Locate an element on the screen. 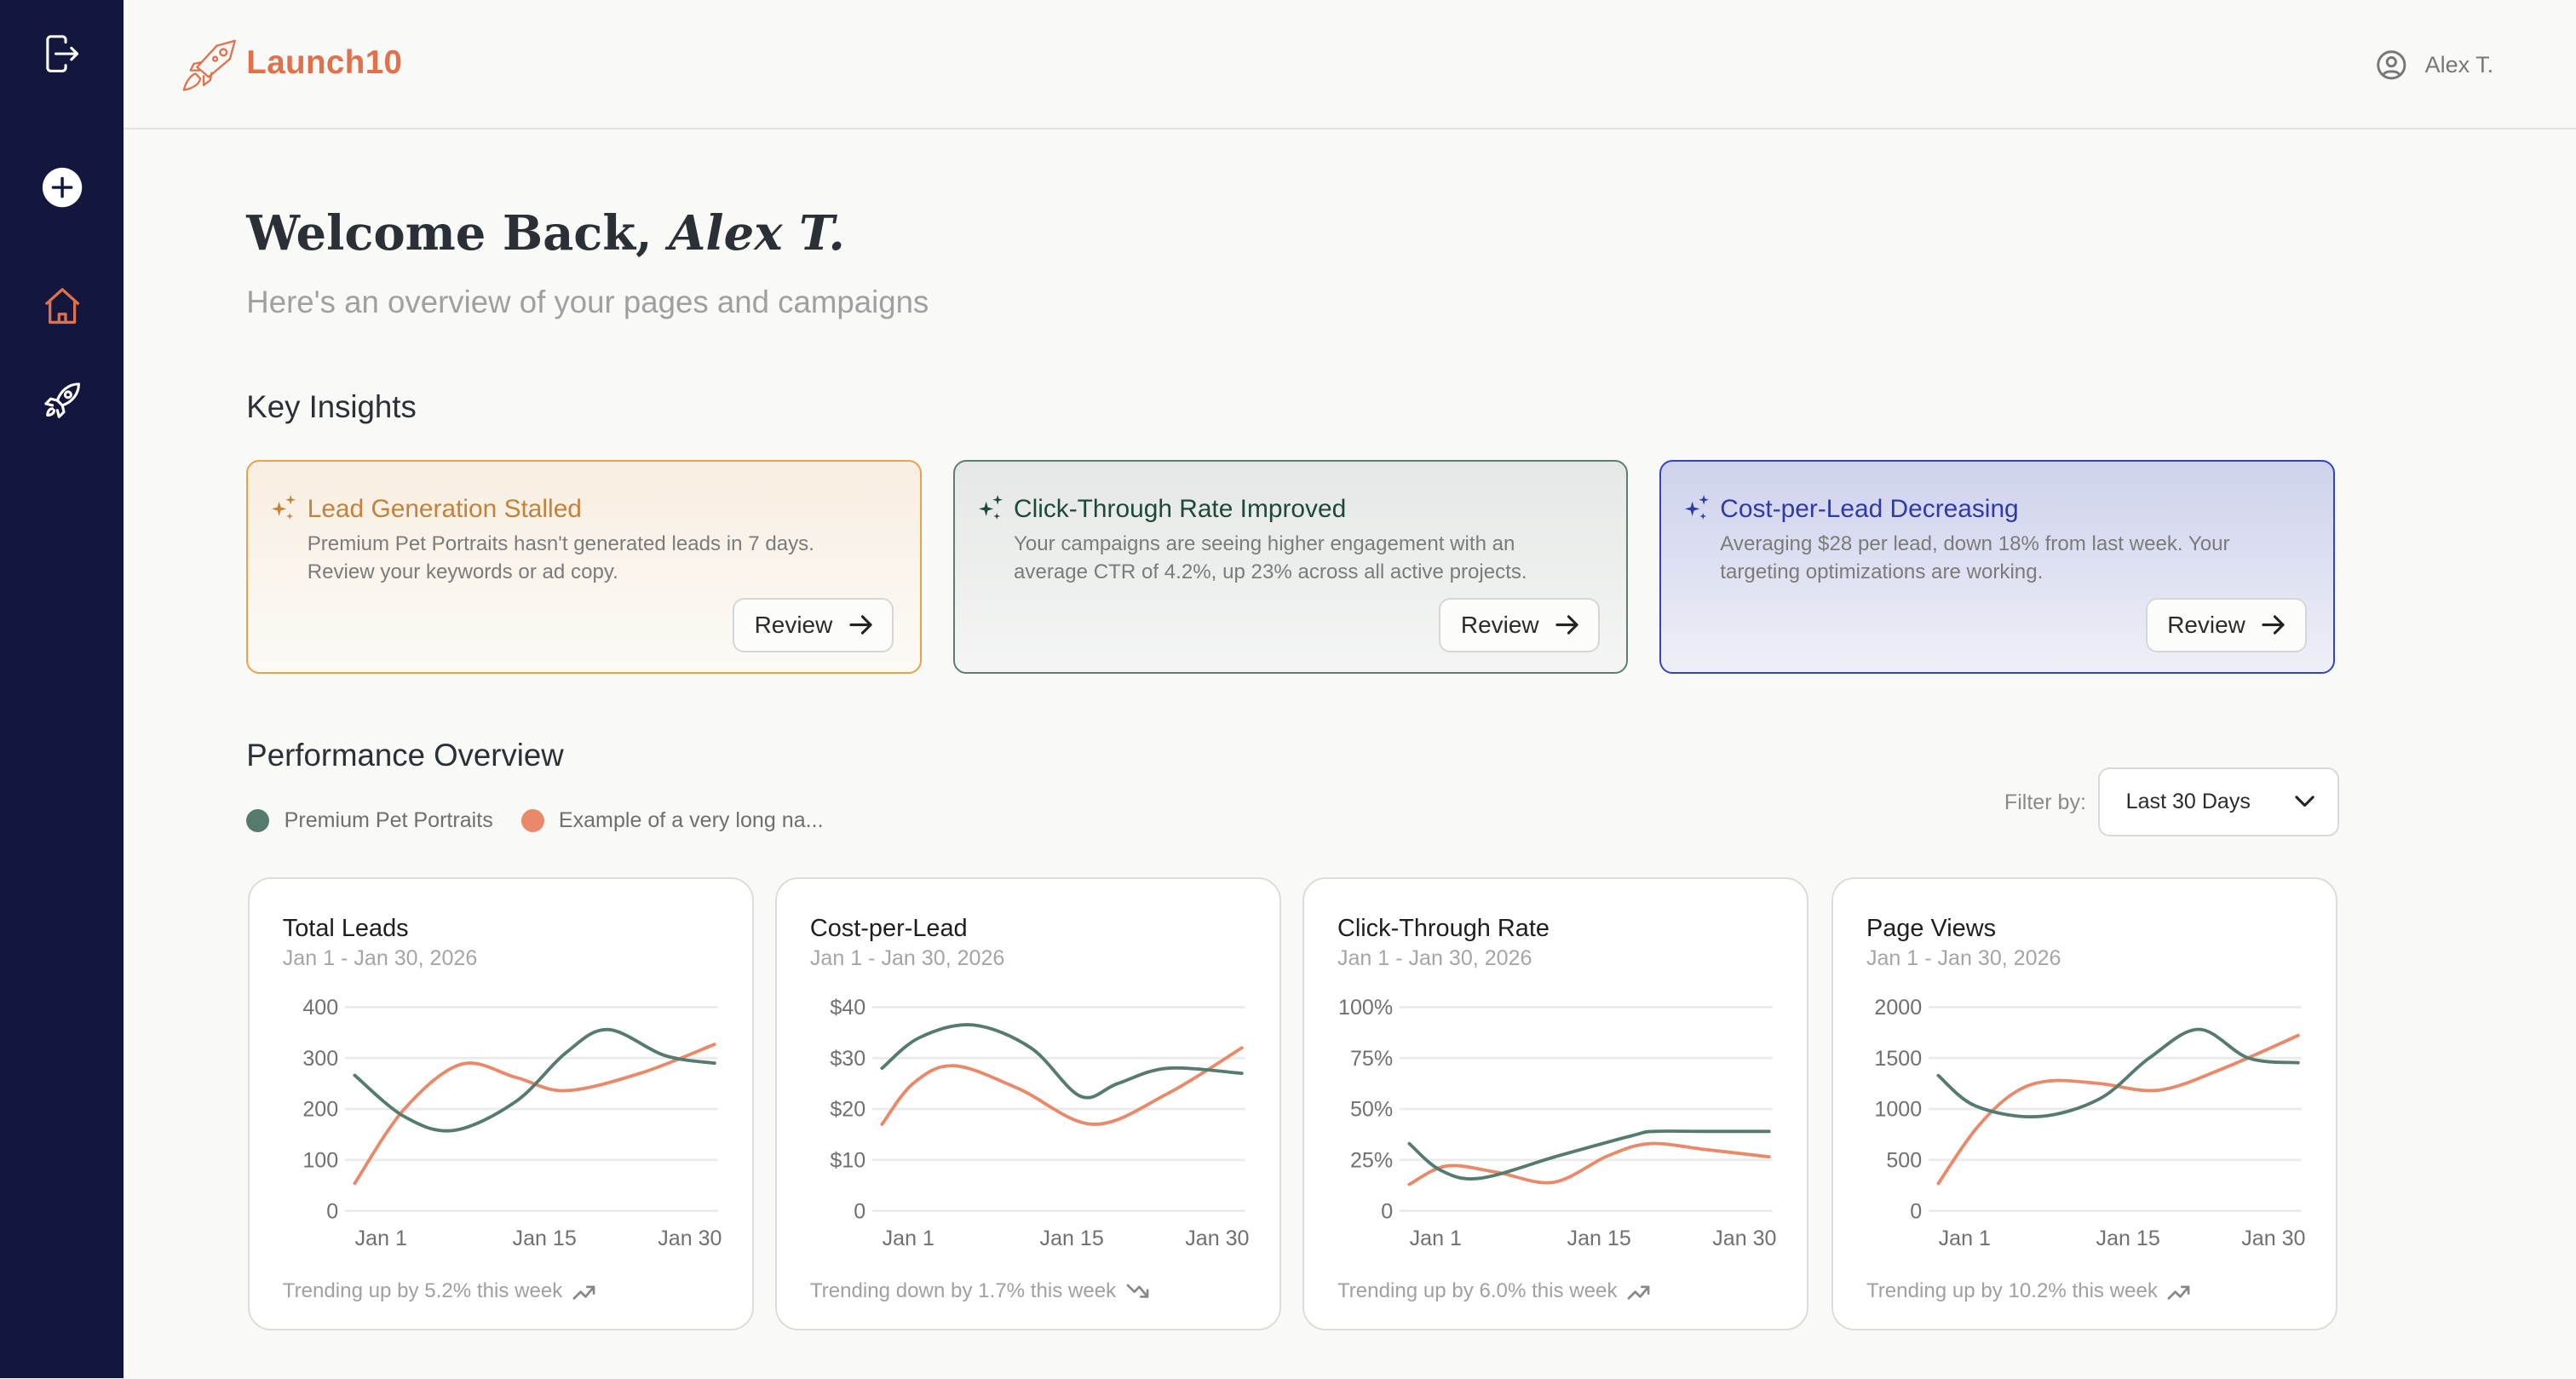 The width and height of the screenshot is (2576, 1379). y-tick-label: 50% is located at coordinates (1372, 1110).